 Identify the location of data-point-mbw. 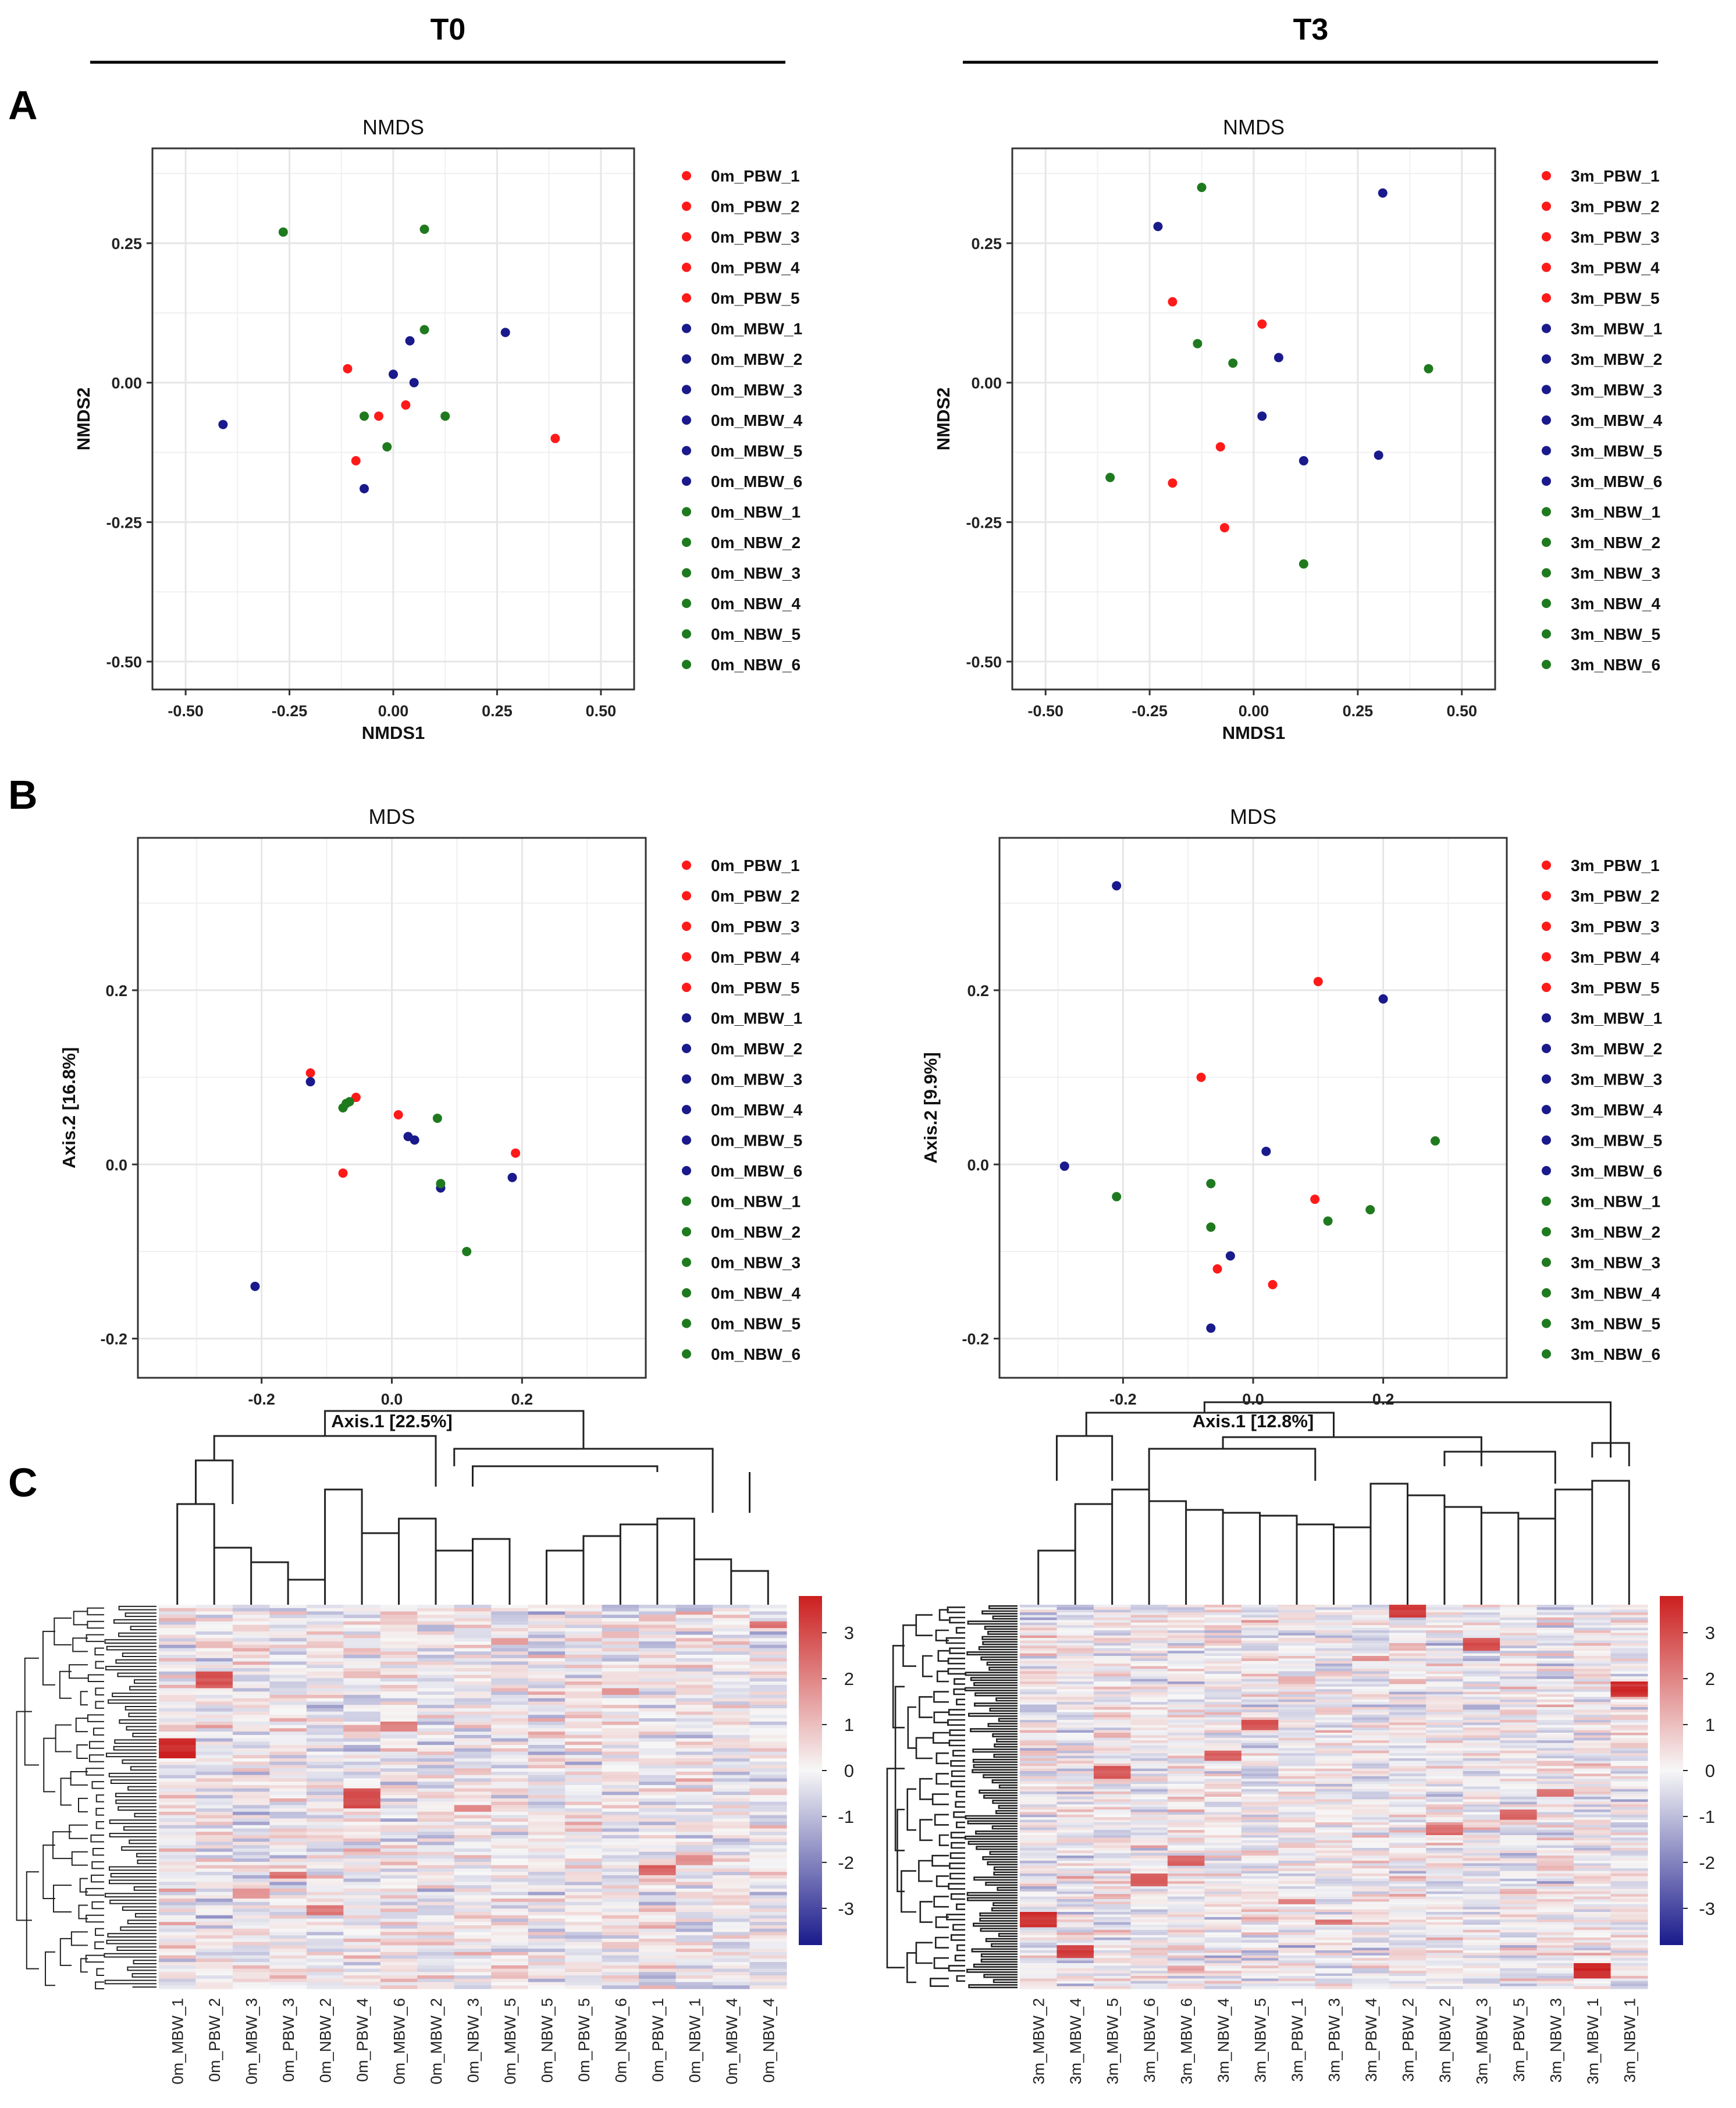
(393, 374).